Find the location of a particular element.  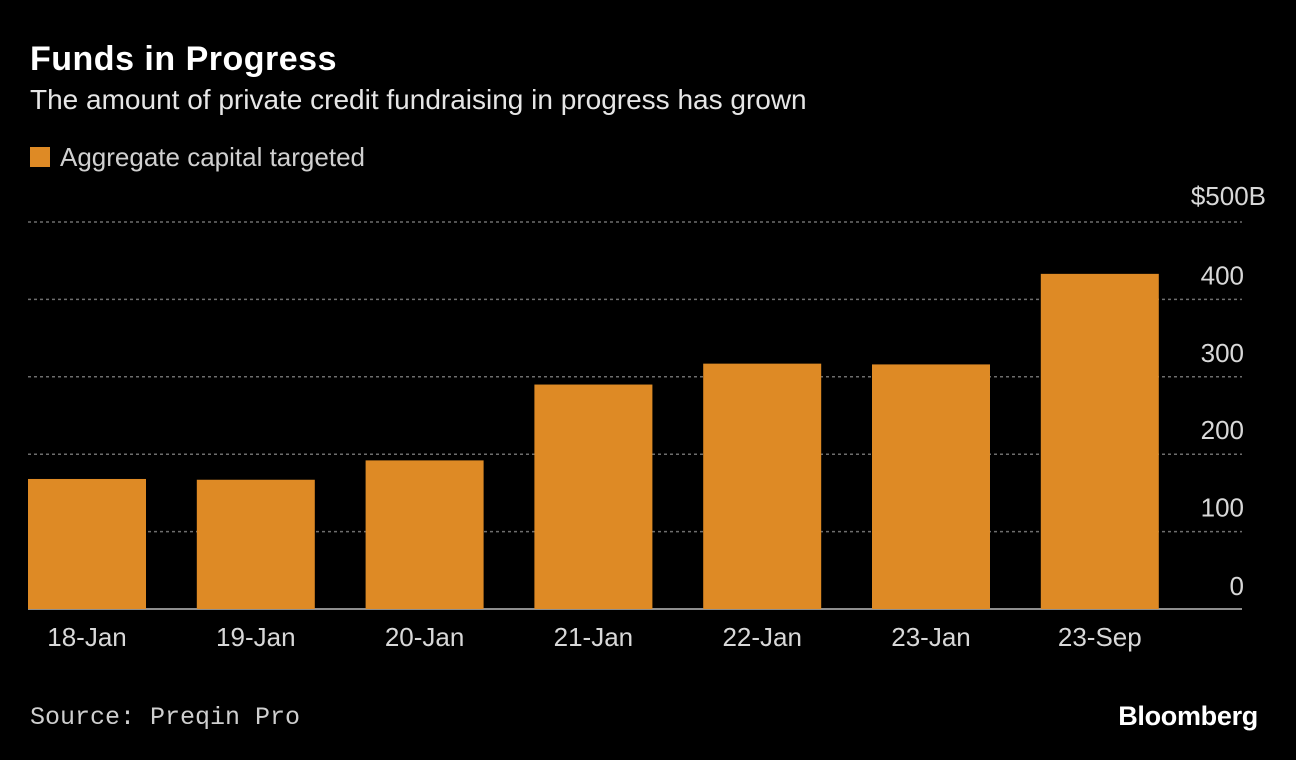

x-tick-label: 23-Sep is located at coordinates (1100, 637).